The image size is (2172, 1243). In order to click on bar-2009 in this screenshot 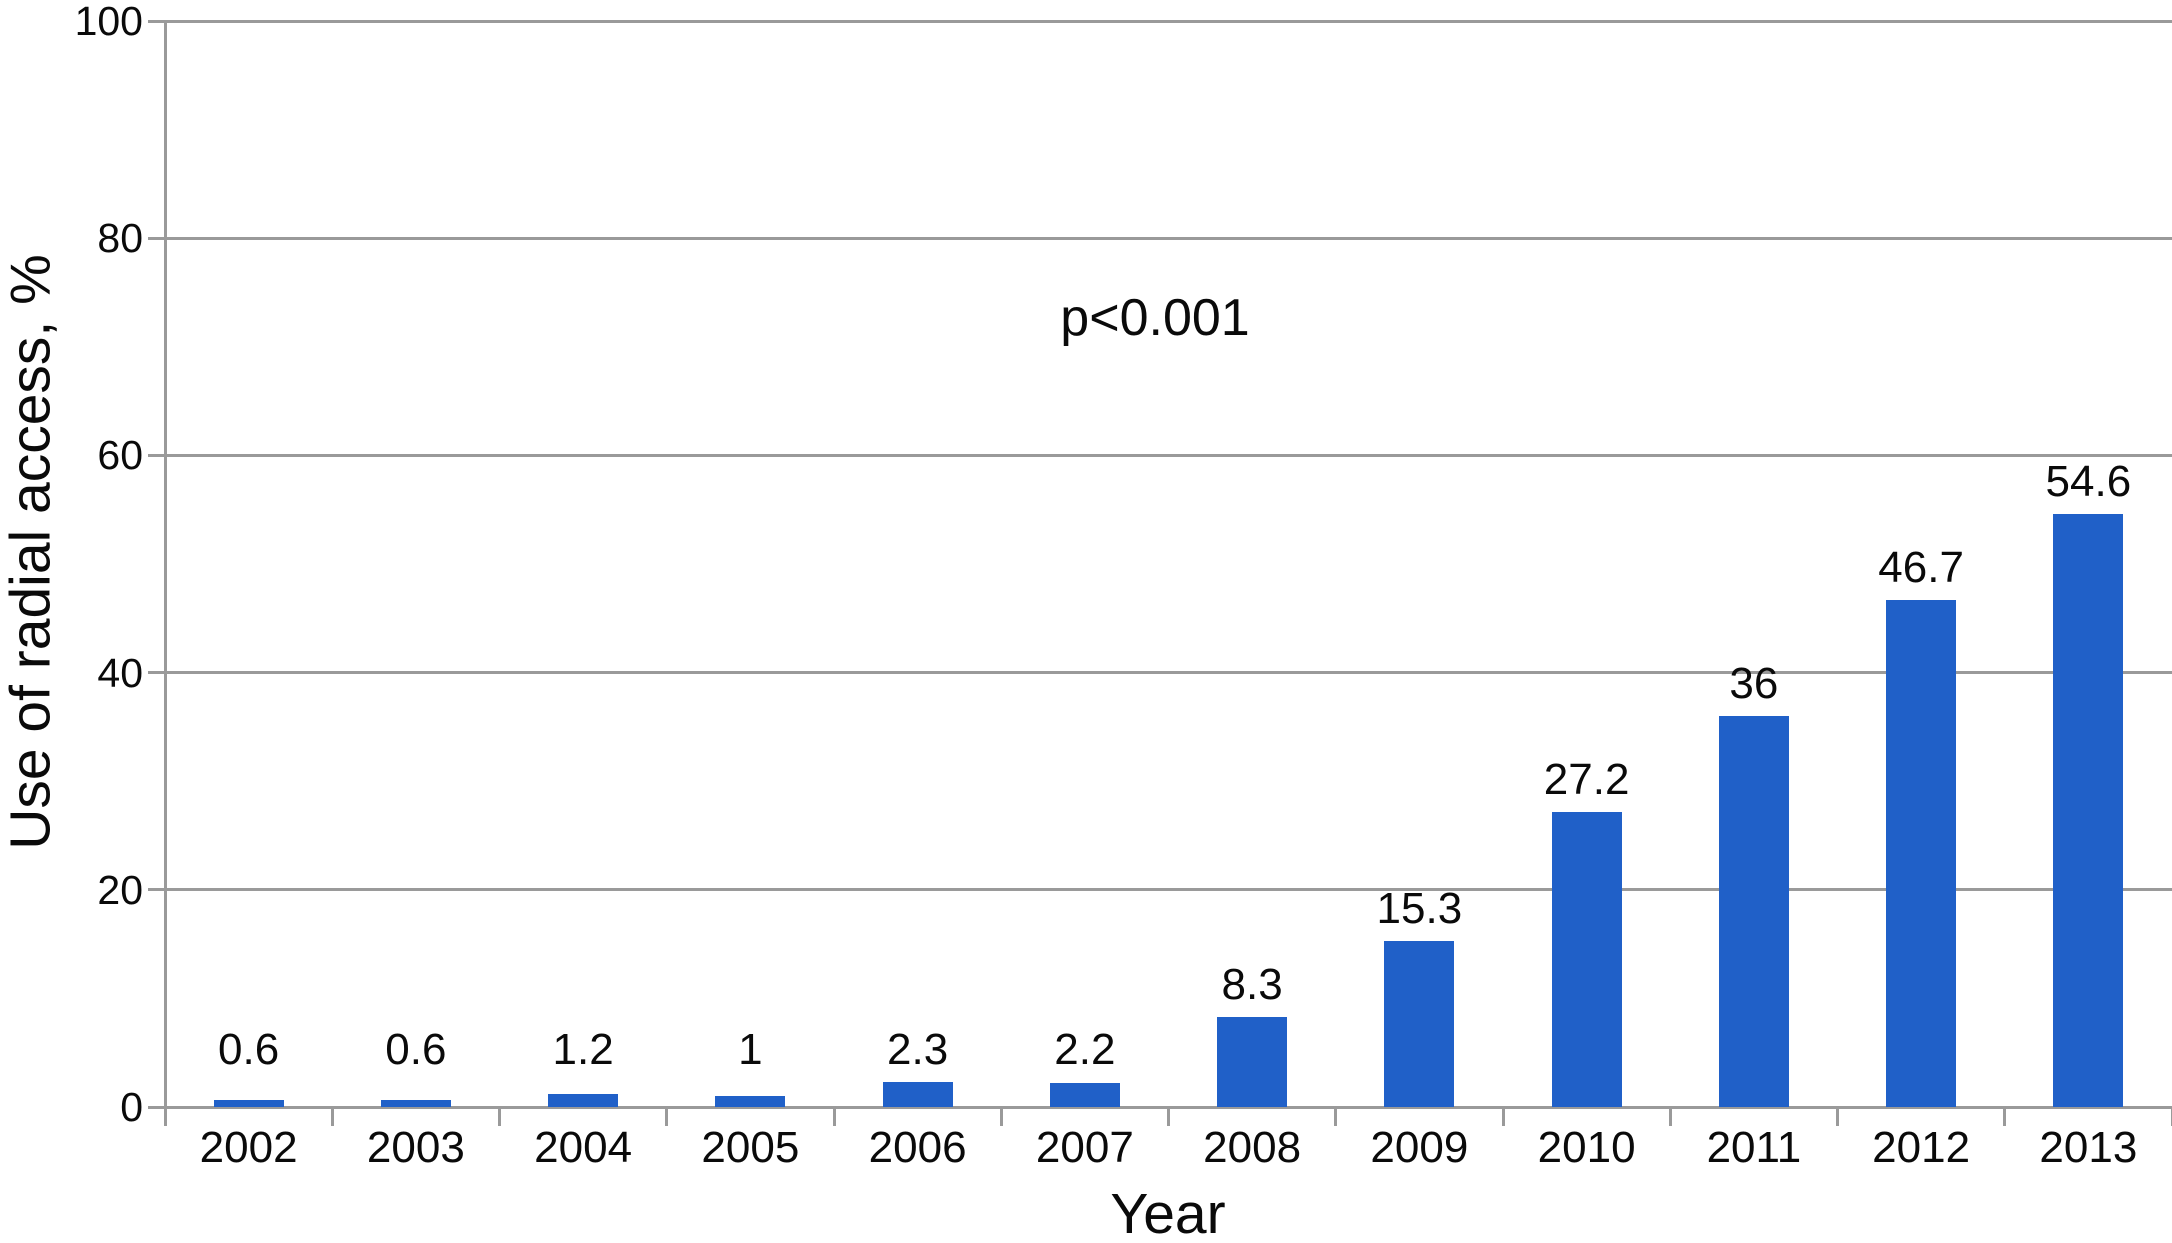, I will do `click(1419, 1023)`.